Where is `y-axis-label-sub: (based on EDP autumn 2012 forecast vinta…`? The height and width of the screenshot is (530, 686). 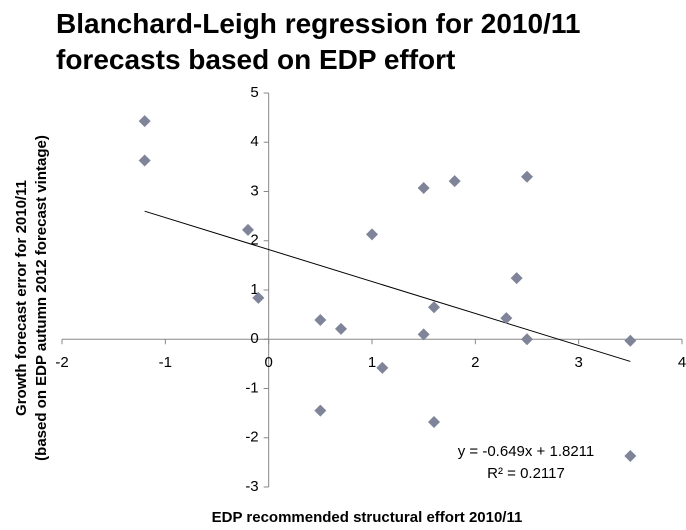 y-axis-label-sub: (based on EDP autumn 2012 forecast vinta… is located at coordinates (41, 298).